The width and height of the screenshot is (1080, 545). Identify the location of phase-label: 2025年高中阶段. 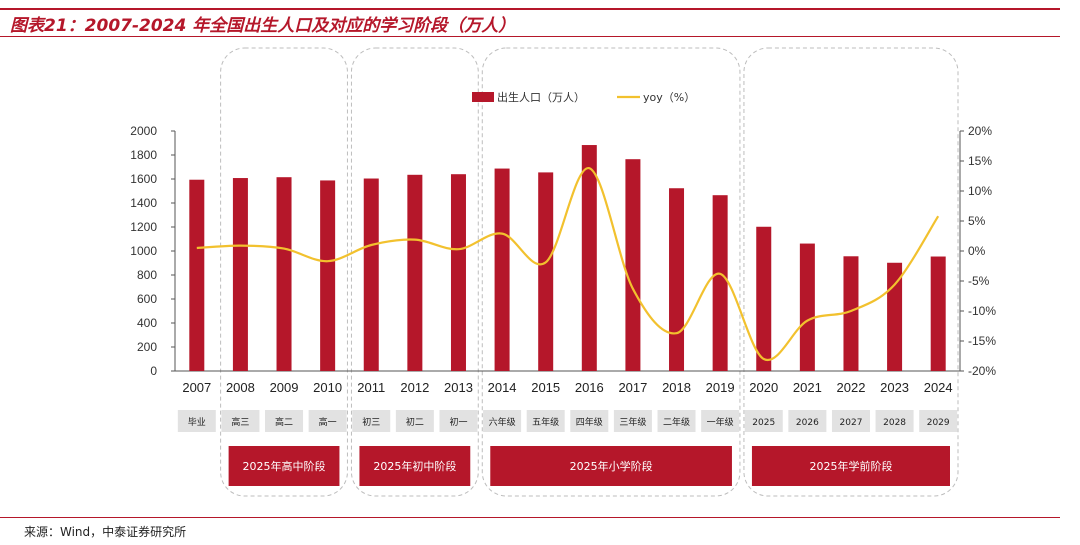
(284, 466).